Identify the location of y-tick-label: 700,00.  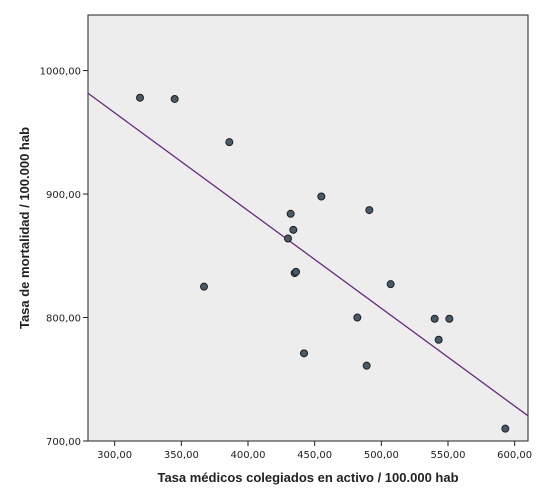
(63, 442).